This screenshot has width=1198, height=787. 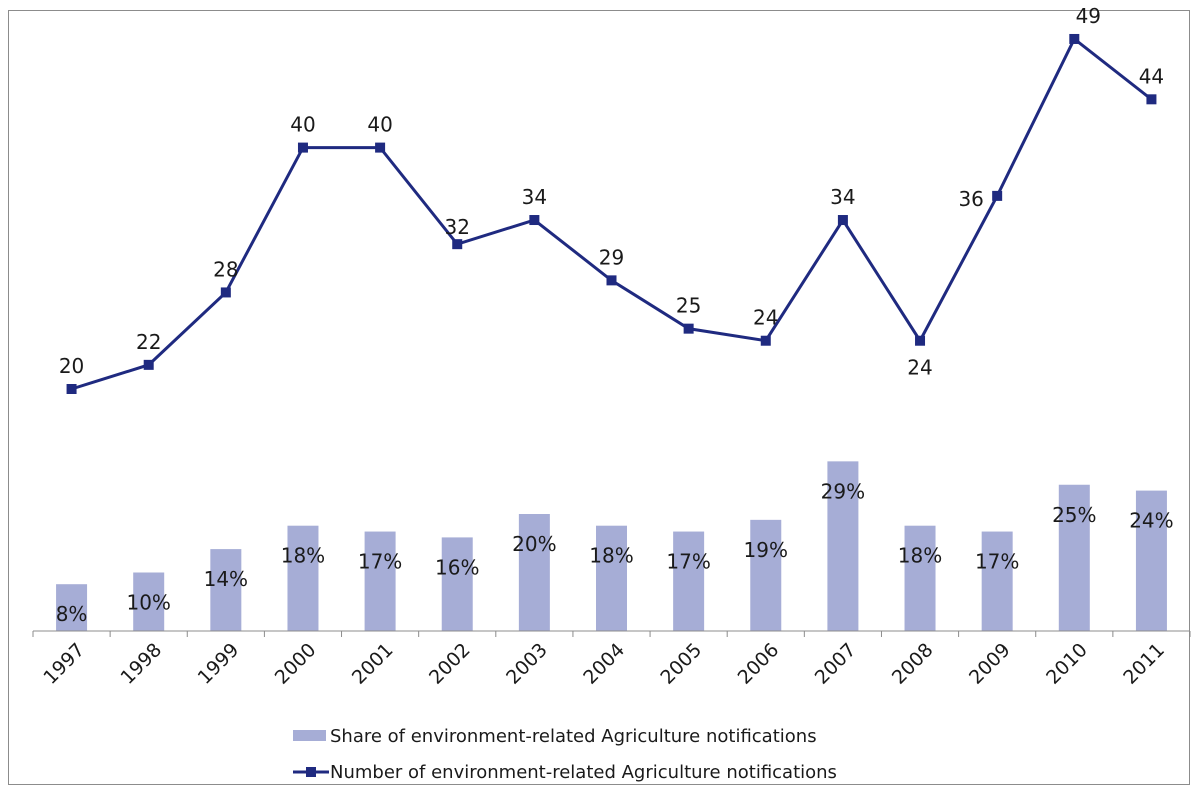 What do you see at coordinates (611, 257) in the screenshot?
I see `line-data-label: 29` at bounding box center [611, 257].